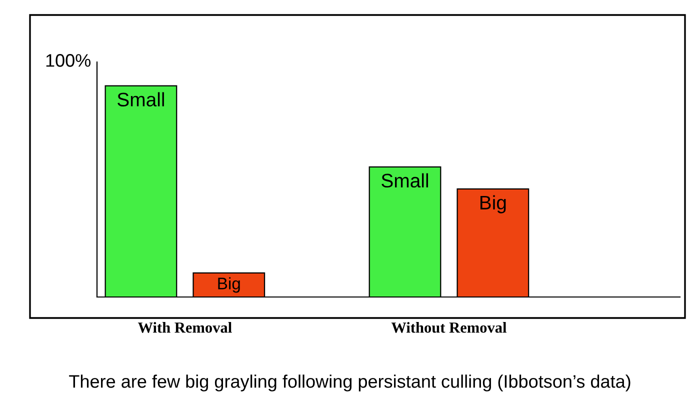 This screenshot has width=700, height=420. What do you see at coordinates (493, 204) in the screenshot?
I see `text: Big` at bounding box center [493, 204].